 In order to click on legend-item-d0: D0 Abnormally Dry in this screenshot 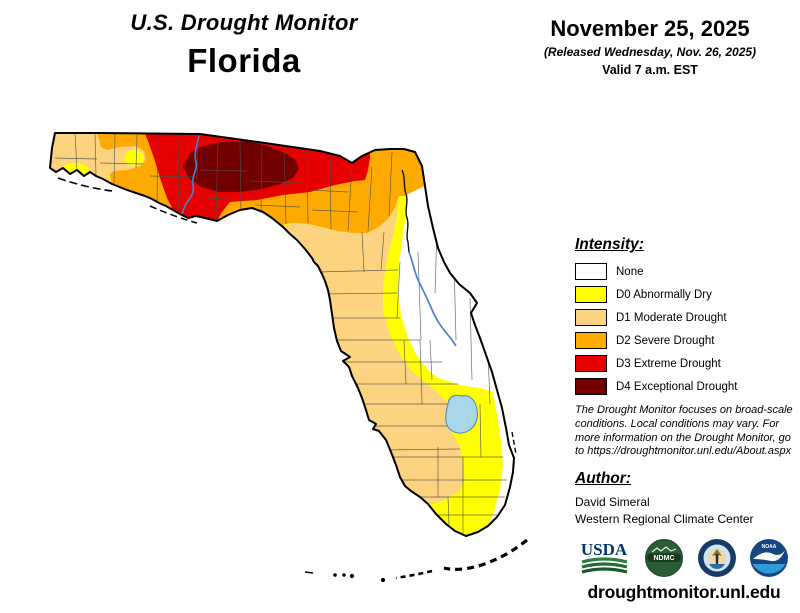, I will do `click(686, 294)`.